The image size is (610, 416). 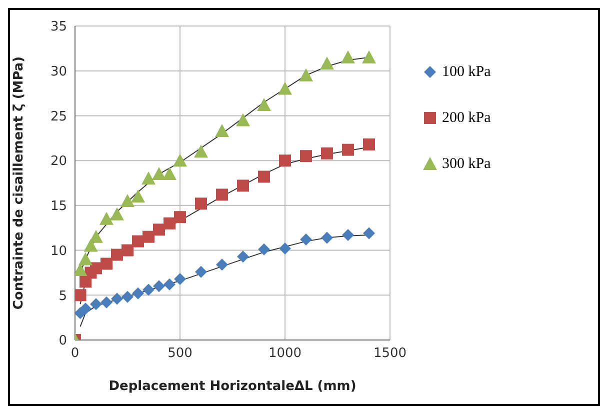 What do you see at coordinates (62, 341) in the screenshot?
I see `y-tick-label: 0` at bounding box center [62, 341].